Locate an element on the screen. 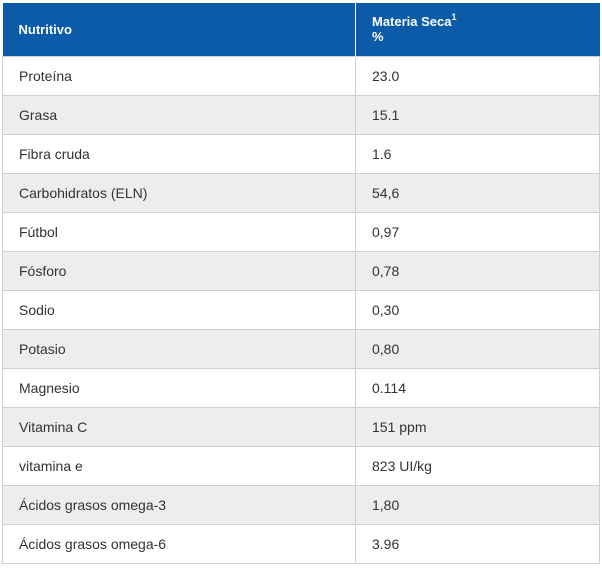 The width and height of the screenshot is (602, 572). header-dry-matter: Materia Seca1 % is located at coordinates (477, 29).